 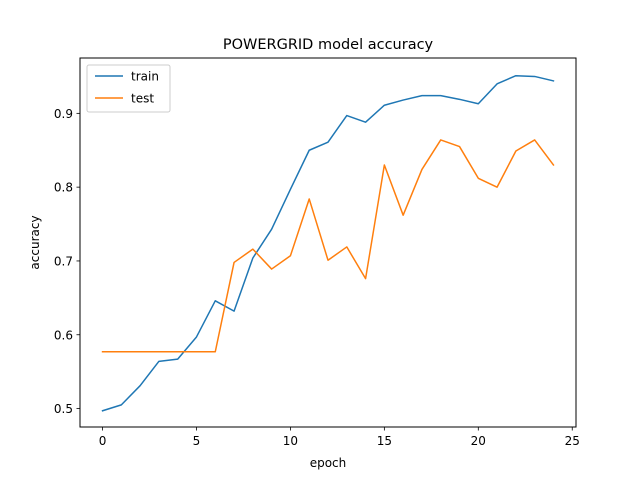 I want to click on x-tick-label: 0, so click(x=103, y=441).